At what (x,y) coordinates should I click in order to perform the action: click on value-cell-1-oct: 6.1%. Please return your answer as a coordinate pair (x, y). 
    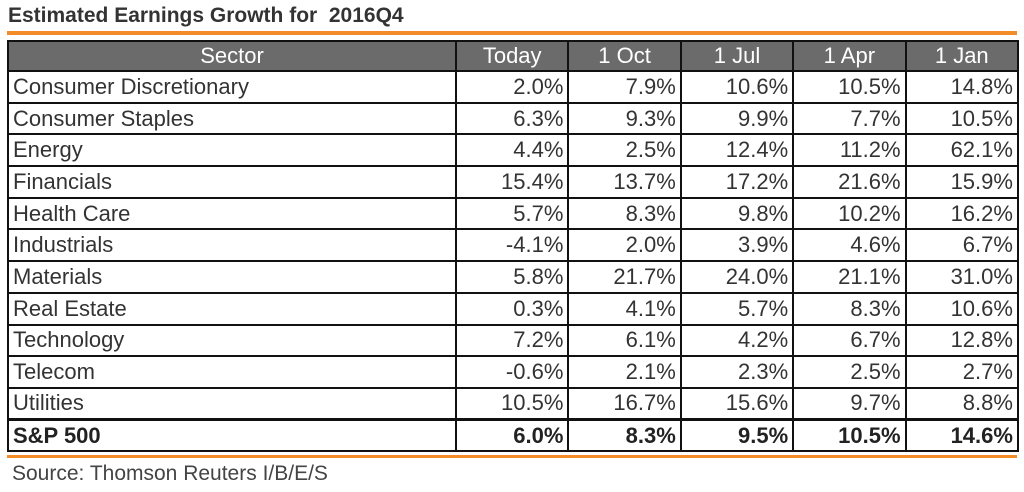
    Looking at the image, I should click on (624, 340).